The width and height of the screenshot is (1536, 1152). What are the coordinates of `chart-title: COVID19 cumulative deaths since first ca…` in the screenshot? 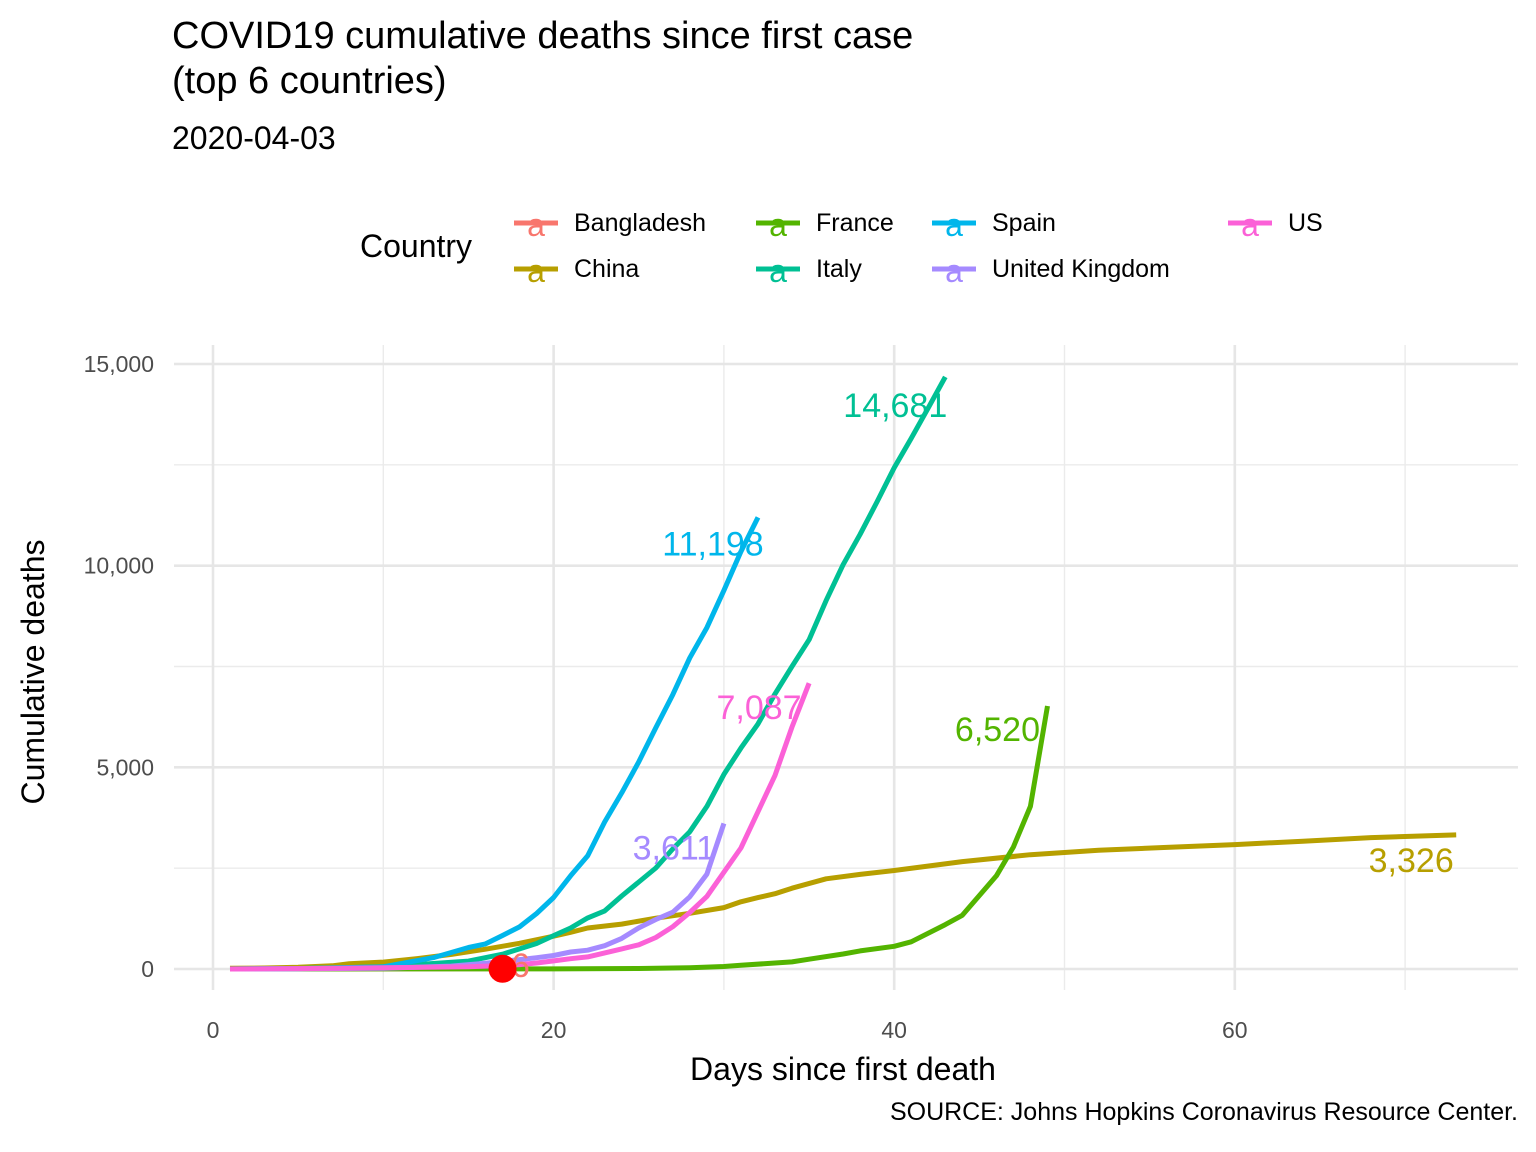 It's located at (542, 59).